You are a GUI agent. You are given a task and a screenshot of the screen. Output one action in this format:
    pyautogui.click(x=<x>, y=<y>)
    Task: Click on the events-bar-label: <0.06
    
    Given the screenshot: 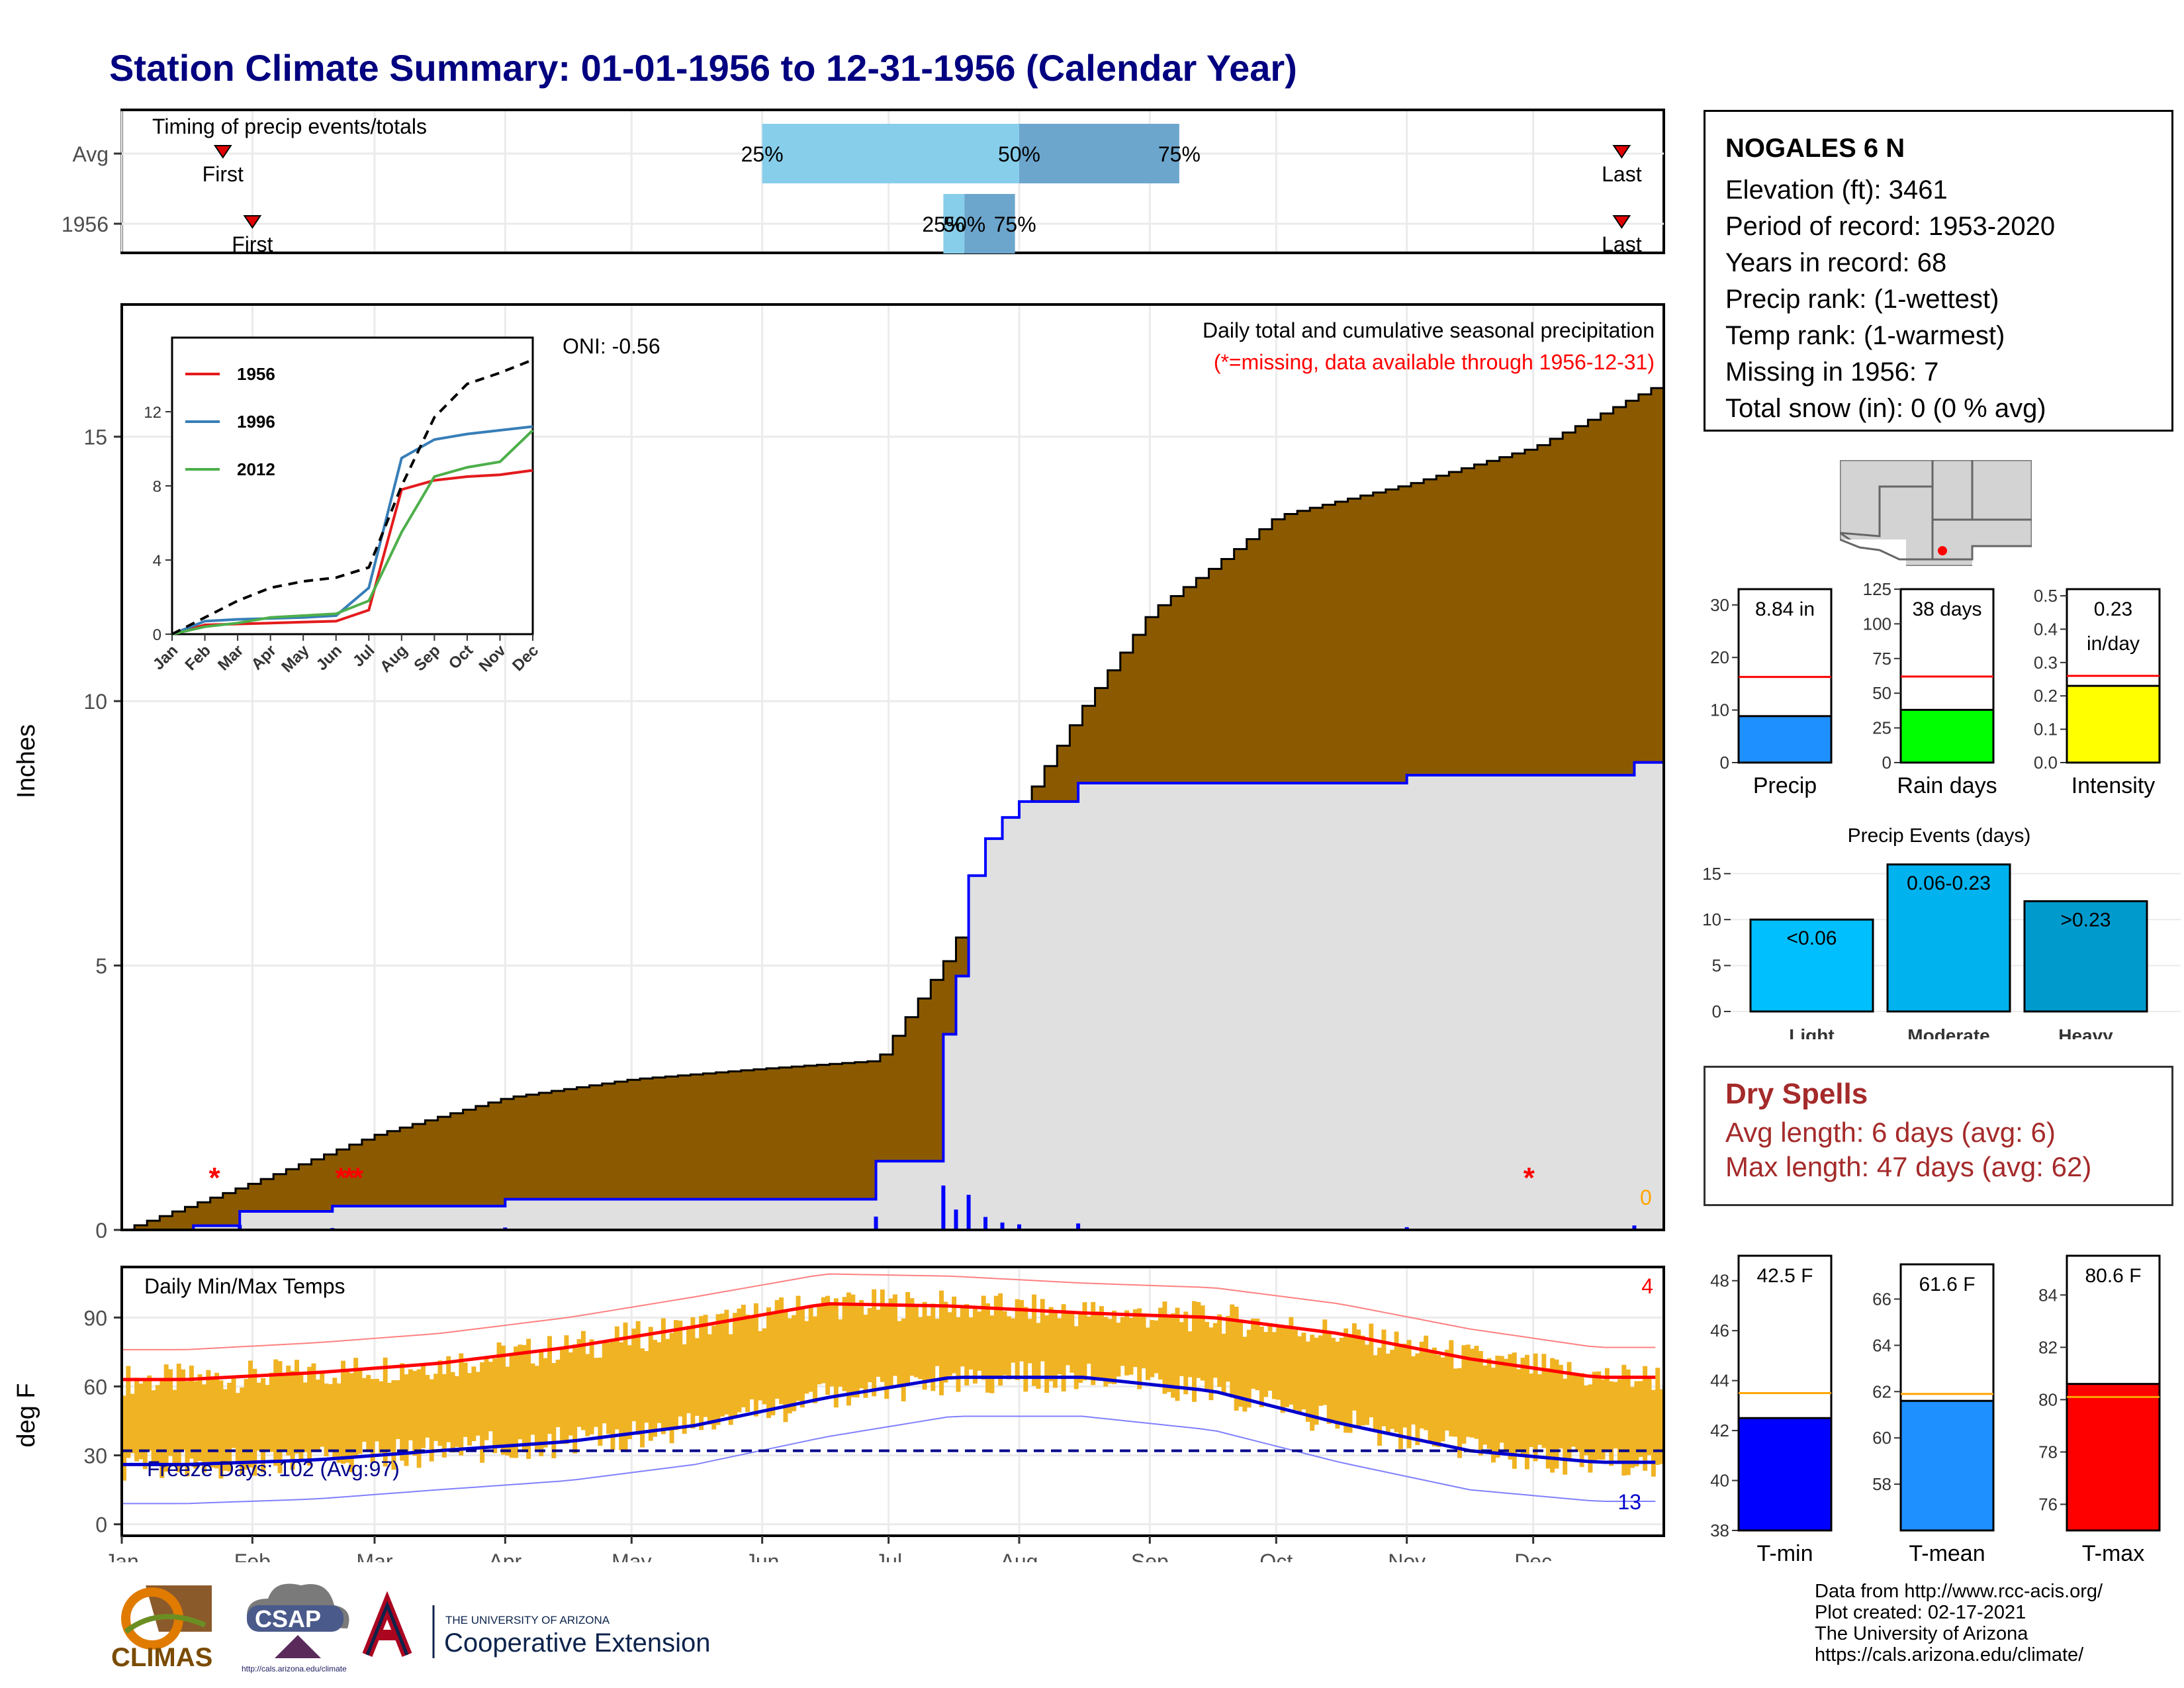 What is the action you would take?
    pyautogui.click(x=1812, y=938)
    